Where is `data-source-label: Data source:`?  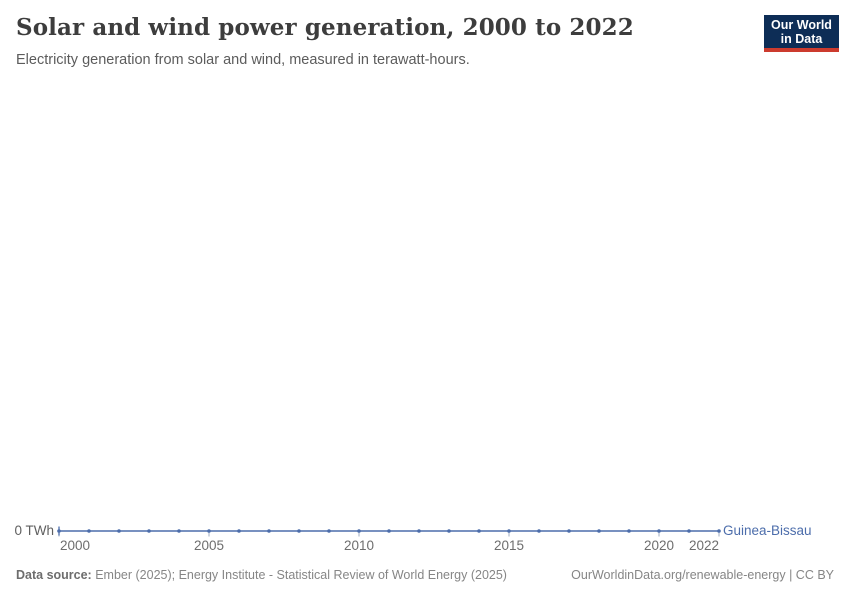
data-source-label: Data source: is located at coordinates (54, 575).